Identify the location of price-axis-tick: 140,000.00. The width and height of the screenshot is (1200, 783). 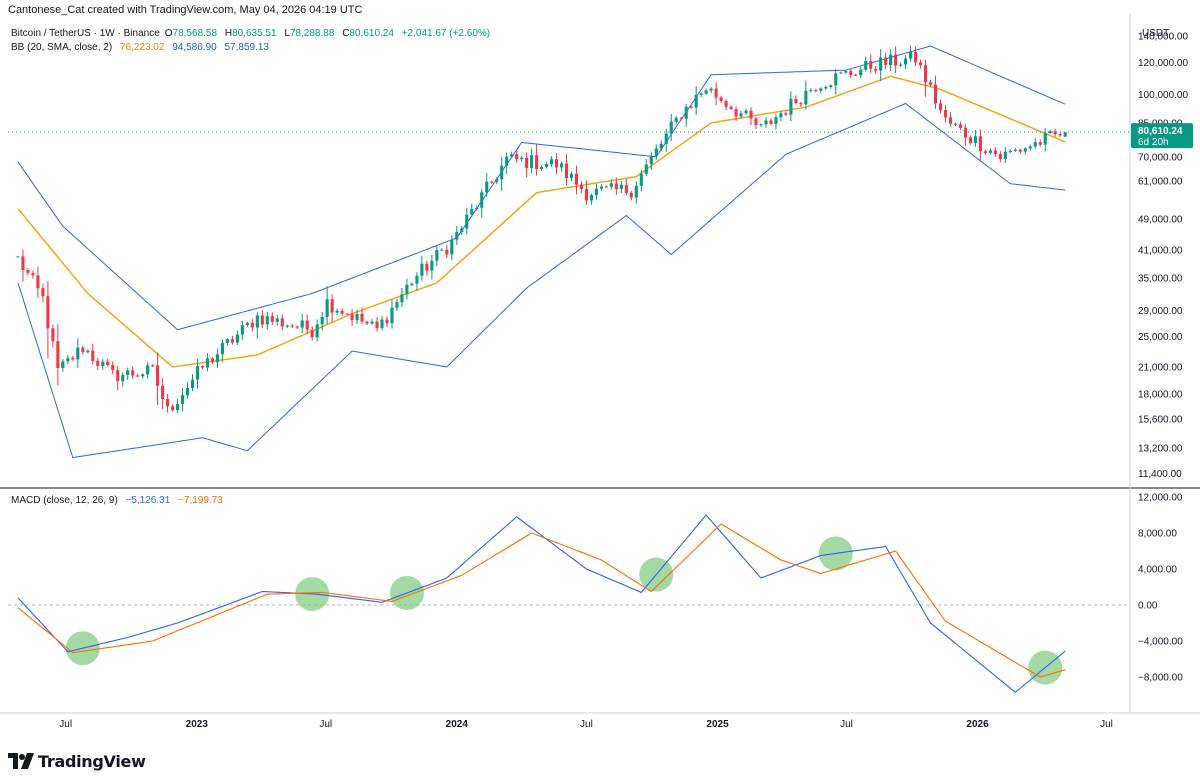
(1163, 36).